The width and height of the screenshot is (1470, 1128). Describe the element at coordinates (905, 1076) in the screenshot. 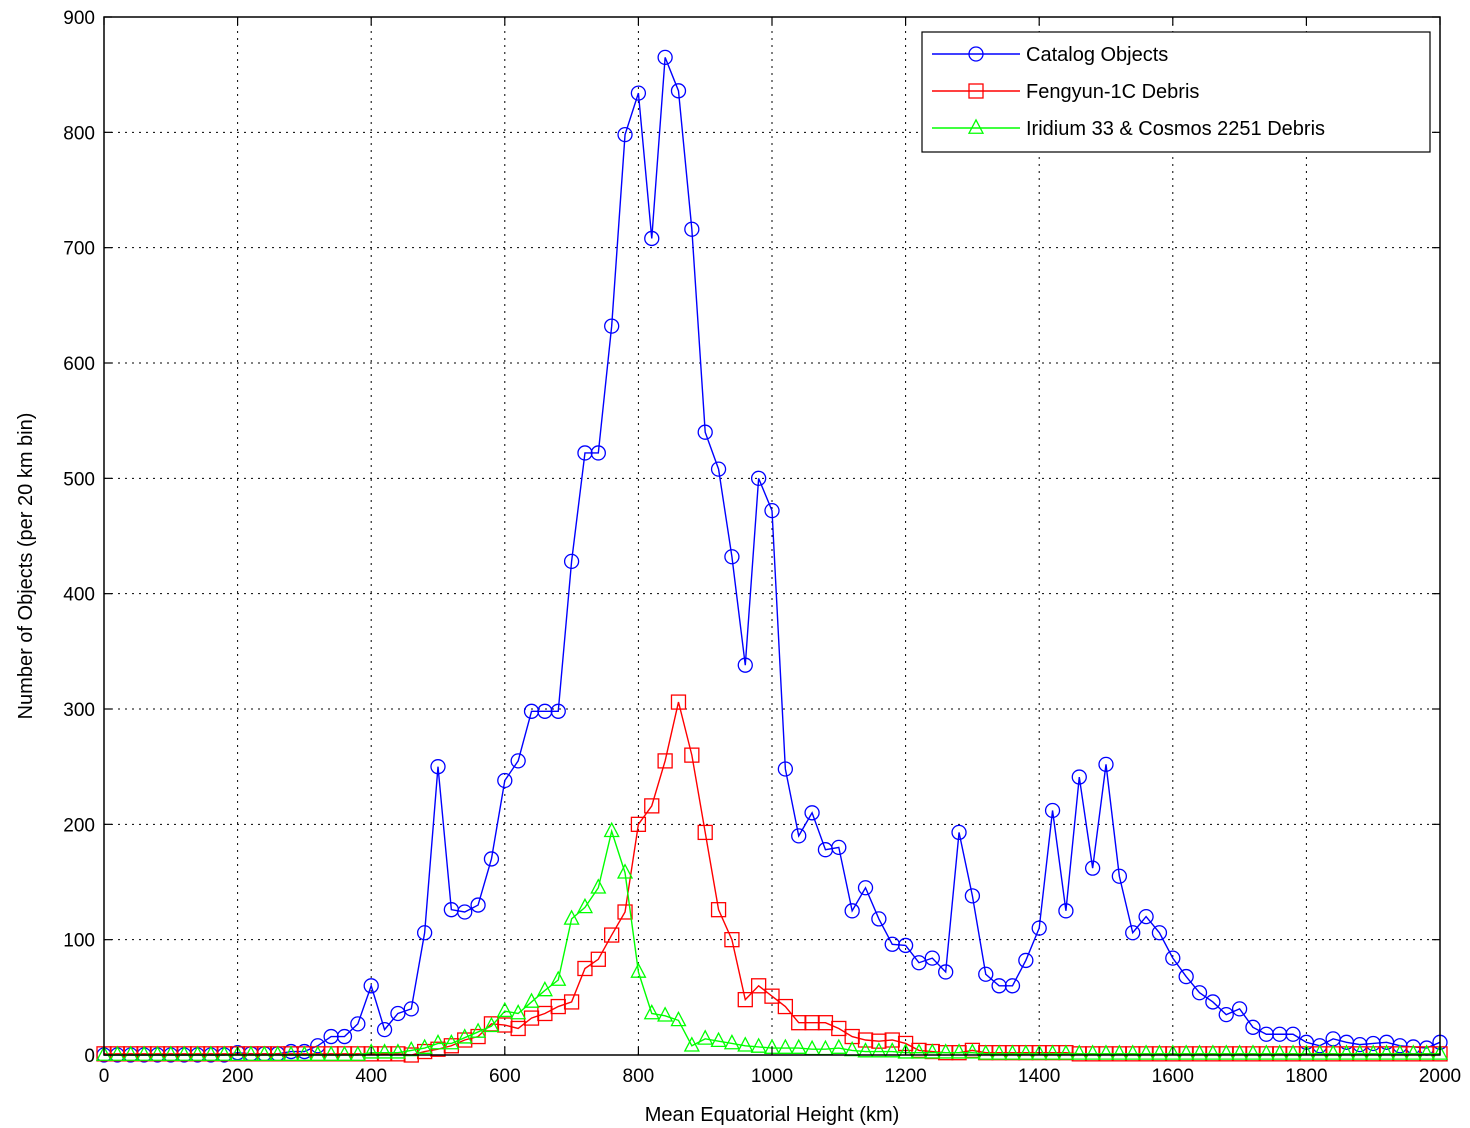

I see `x-tick-label: 1200` at that location.